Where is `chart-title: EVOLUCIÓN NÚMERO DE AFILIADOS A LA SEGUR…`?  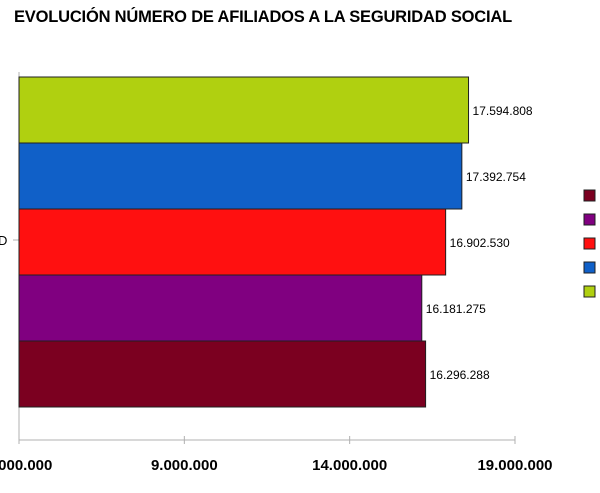
chart-title: EVOLUCIÓN NÚMERO DE AFILIADOS A LA SEGUR… is located at coordinates (263, 17).